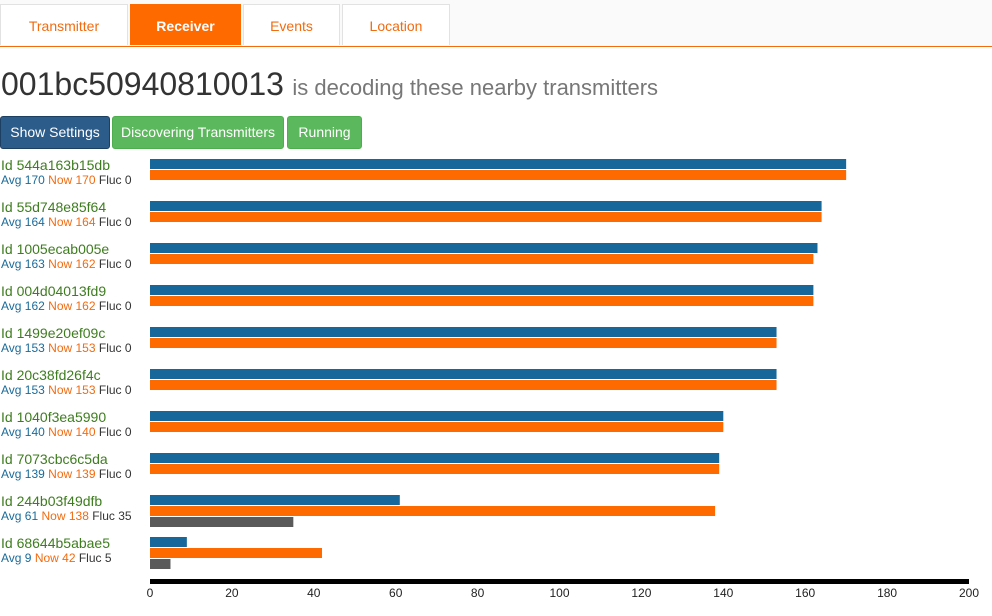 This screenshot has width=992, height=616. What do you see at coordinates (23, 306) in the screenshot?
I see `avg-value: Avg 162` at bounding box center [23, 306].